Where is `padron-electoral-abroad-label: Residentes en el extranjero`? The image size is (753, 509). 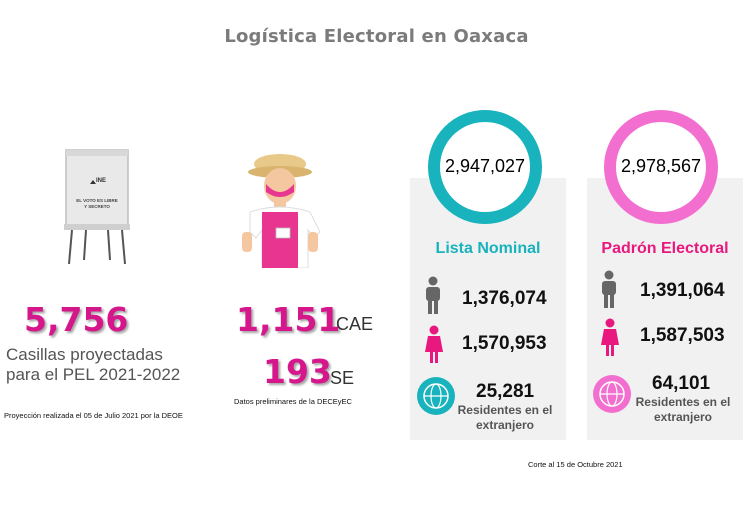 padron-electoral-abroad-label: Residentes en el extranjero is located at coordinates (683, 409).